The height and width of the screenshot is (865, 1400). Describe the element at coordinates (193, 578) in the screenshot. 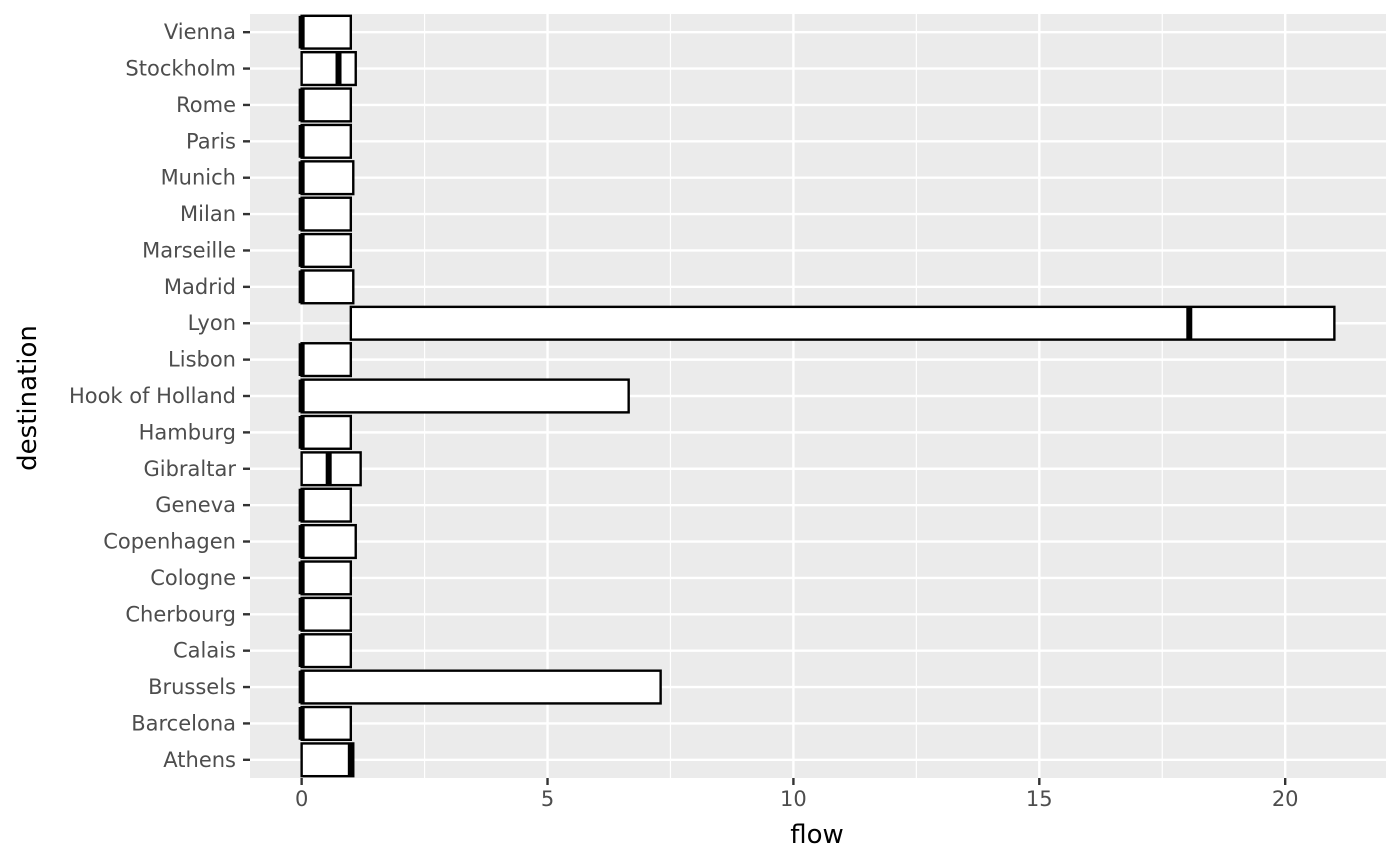

I see `y-tick-label: Cologne` at that location.